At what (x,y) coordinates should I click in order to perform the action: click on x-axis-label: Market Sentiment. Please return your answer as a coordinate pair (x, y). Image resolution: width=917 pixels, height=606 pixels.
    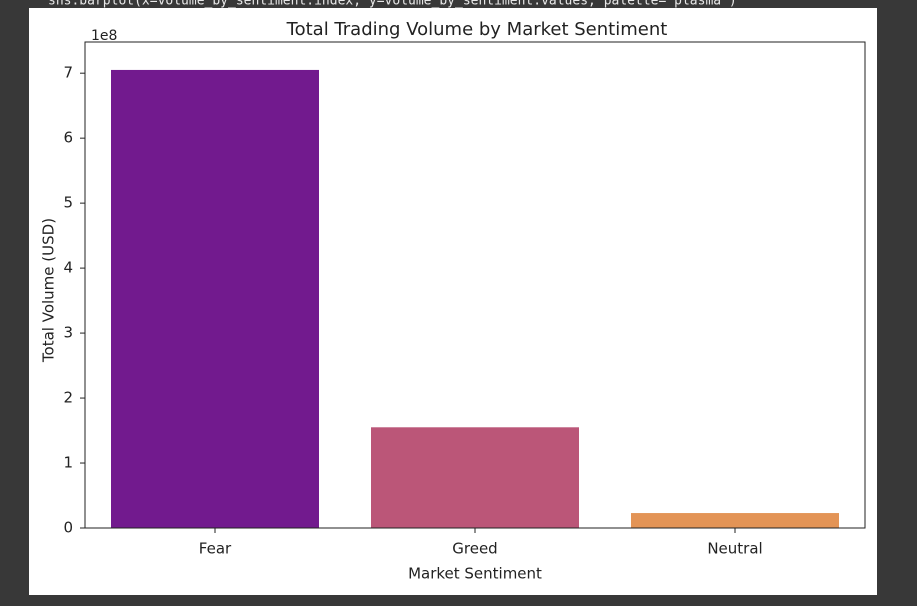
    Looking at the image, I should click on (475, 574).